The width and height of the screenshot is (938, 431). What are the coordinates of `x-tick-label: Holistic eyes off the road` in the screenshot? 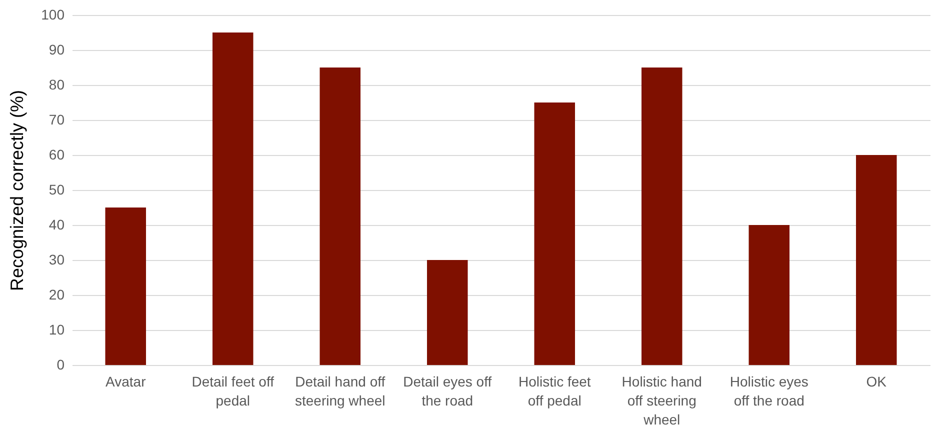 It's located at (769, 391).